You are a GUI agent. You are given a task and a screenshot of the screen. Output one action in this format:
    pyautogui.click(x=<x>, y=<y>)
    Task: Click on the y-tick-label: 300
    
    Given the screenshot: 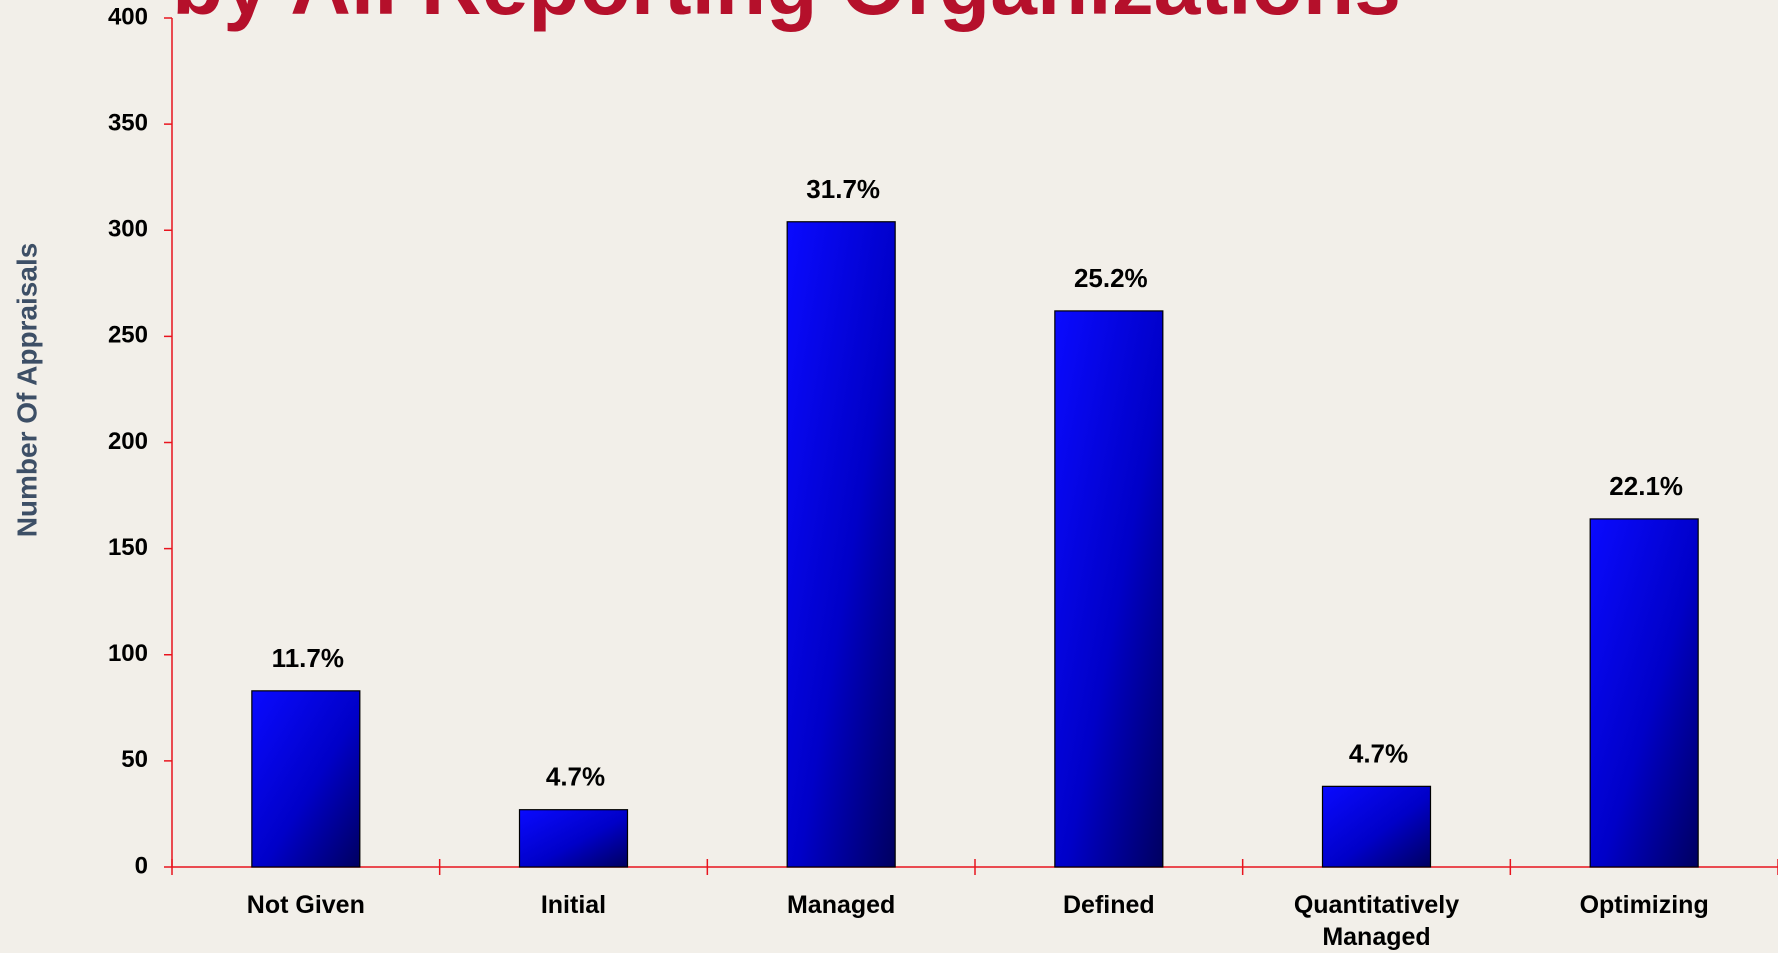 What is the action you would take?
    pyautogui.click(x=128, y=229)
    